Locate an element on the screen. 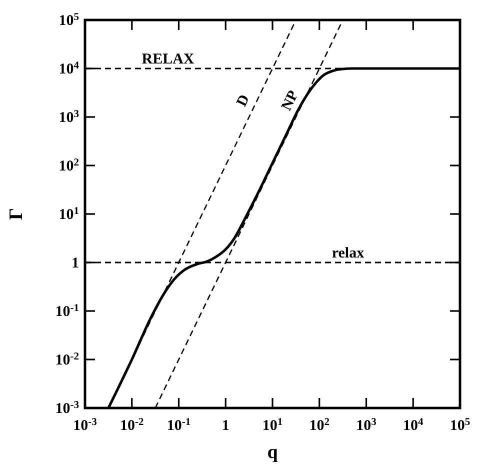 The height and width of the screenshot is (465, 477). x-tick-label: 10$^{-3}$ is located at coordinates (85, 425).